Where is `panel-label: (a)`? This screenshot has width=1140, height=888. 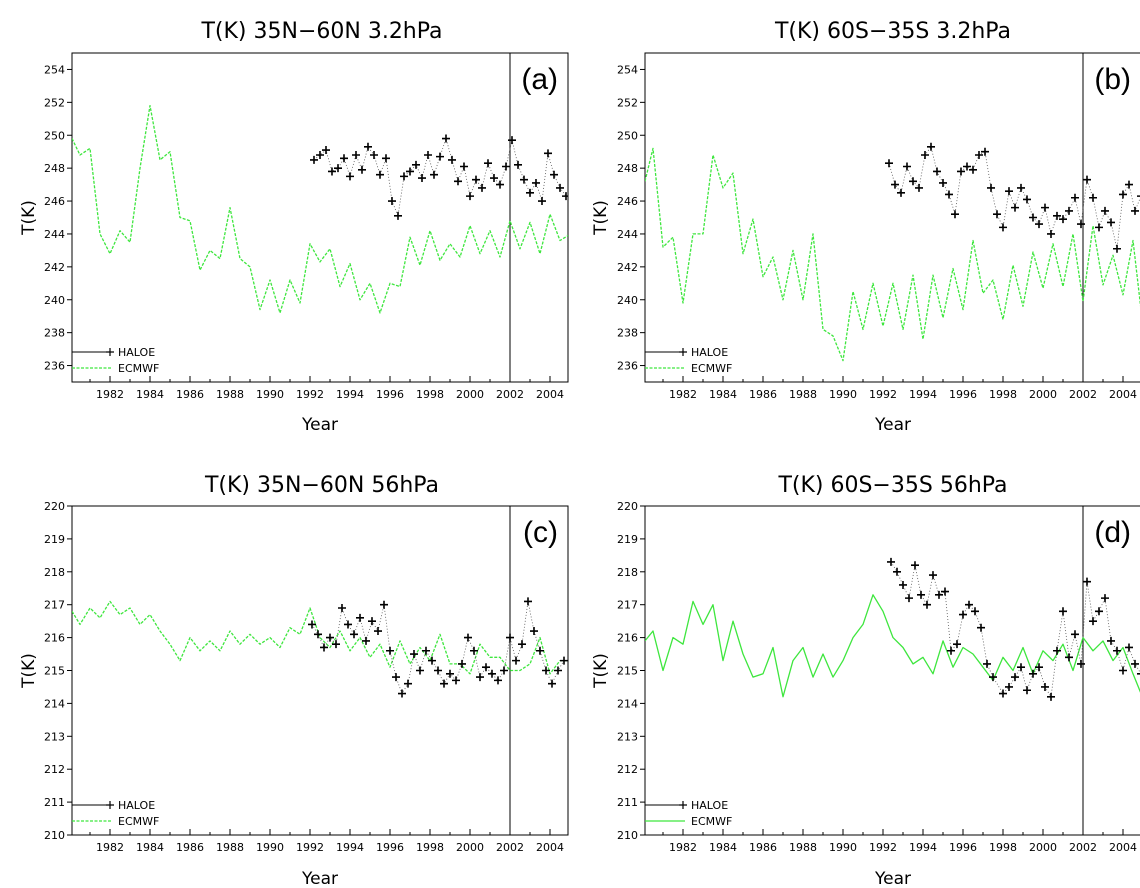
panel-label: (a) is located at coordinates (539, 79).